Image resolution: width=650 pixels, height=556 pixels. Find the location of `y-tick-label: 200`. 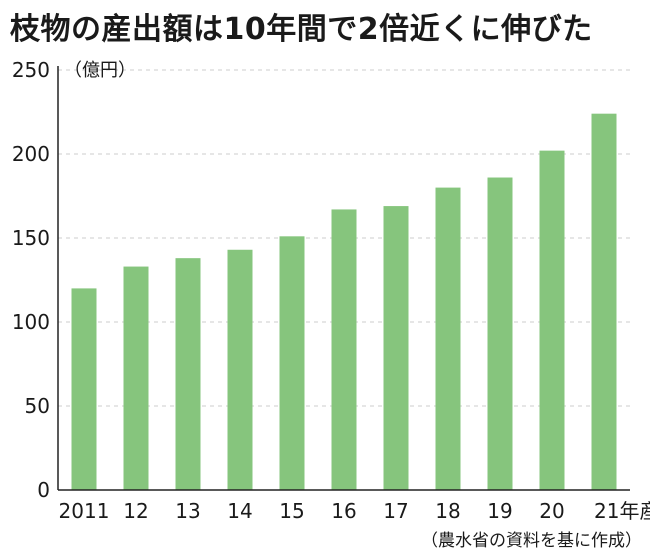

y-tick-label: 200 is located at coordinates (31, 154).